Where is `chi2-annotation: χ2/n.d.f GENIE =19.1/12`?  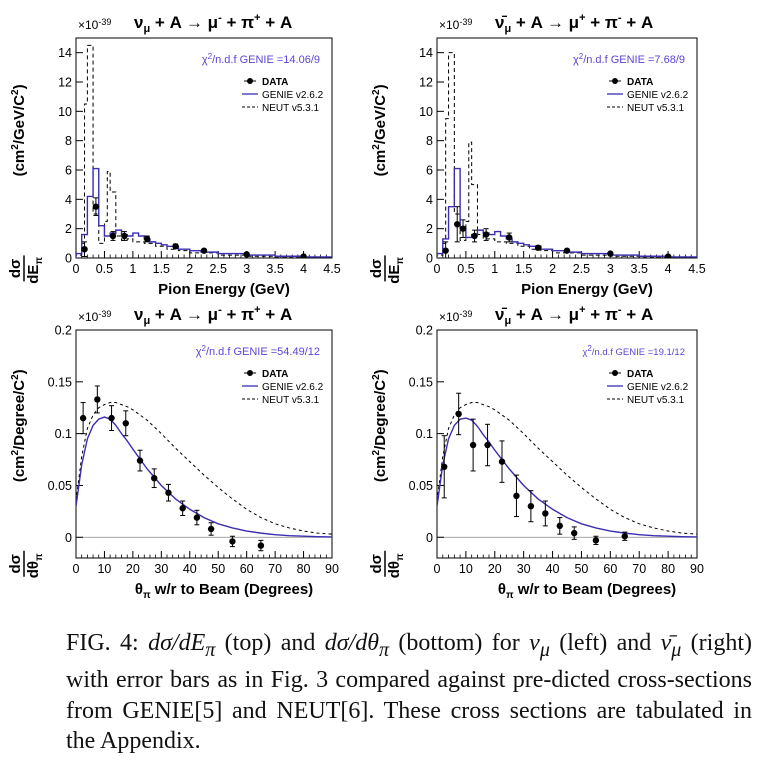
chi2-annotation: χ2/n.d.f GENIE =19.1/12 is located at coordinates (633, 351).